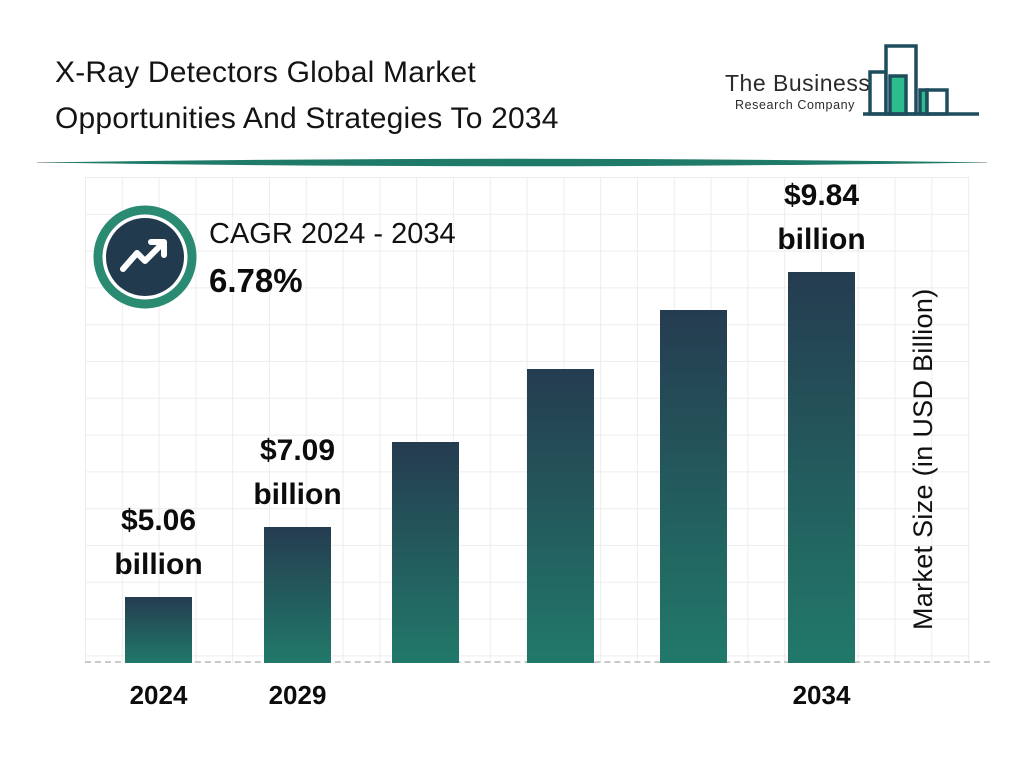 This screenshot has height=768, width=1024. What do you see at coordinates (145, 259) in the screenshot?
I see `trending-up-icon` at bounding box center [145, 259].